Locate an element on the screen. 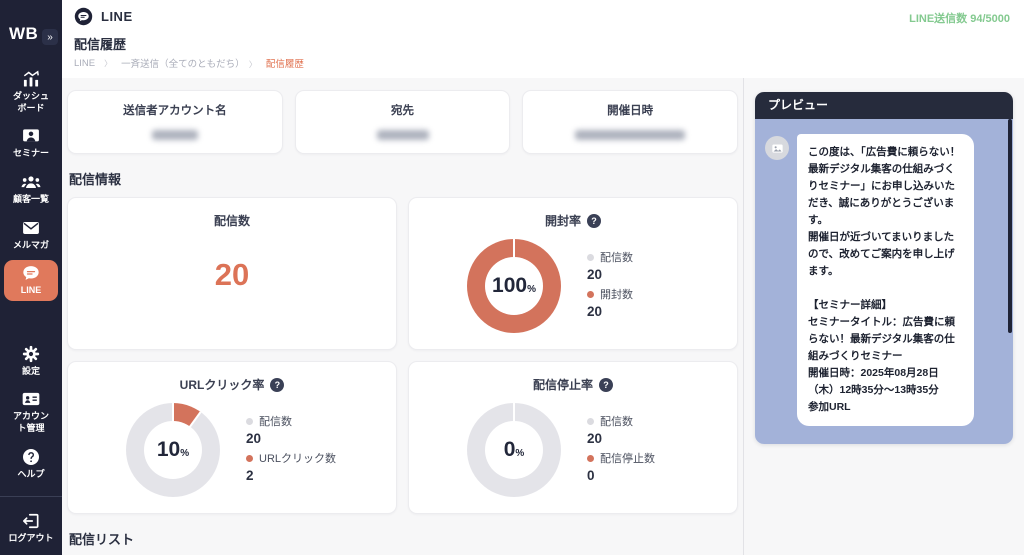 This screenshot has width=1024, height=555. sidebar-item-newsletter: メルマガ is located at coordinates (31, 235).